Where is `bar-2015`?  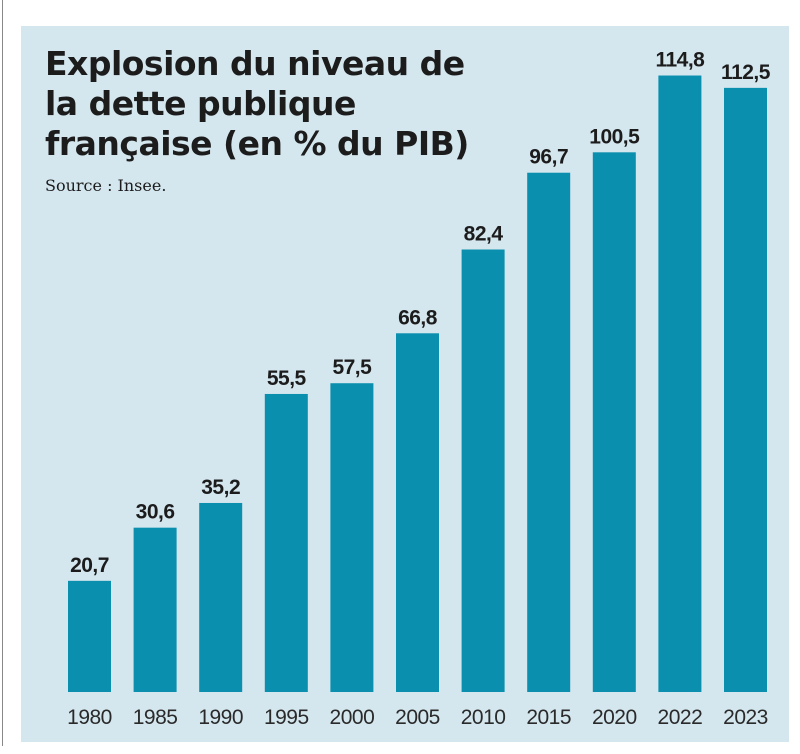
bar-2015 is located at coordinates (549, 432).